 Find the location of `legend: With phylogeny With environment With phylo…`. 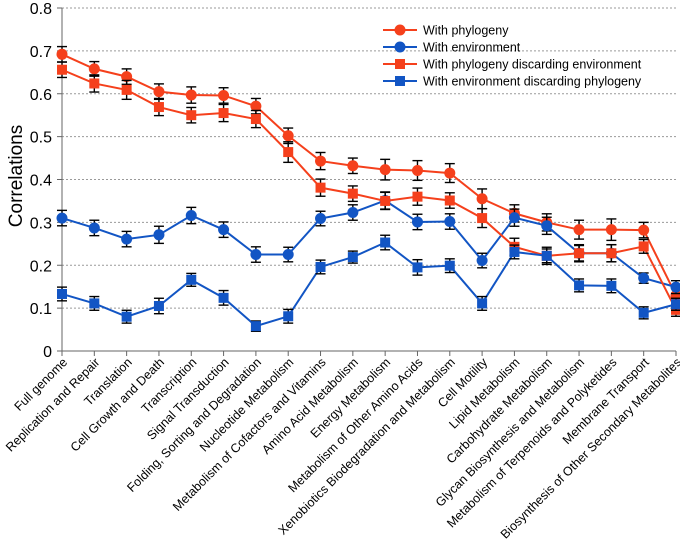

legend: With phylogeny With environment With phylo… is located at coordinates (512, 56).